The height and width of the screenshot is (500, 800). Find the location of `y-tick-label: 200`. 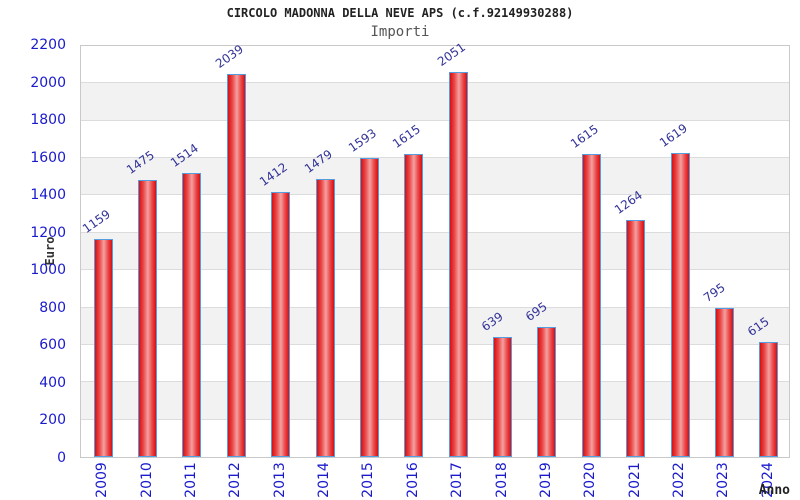

y-tick-label: 200 is located at coordinates (52, 420).